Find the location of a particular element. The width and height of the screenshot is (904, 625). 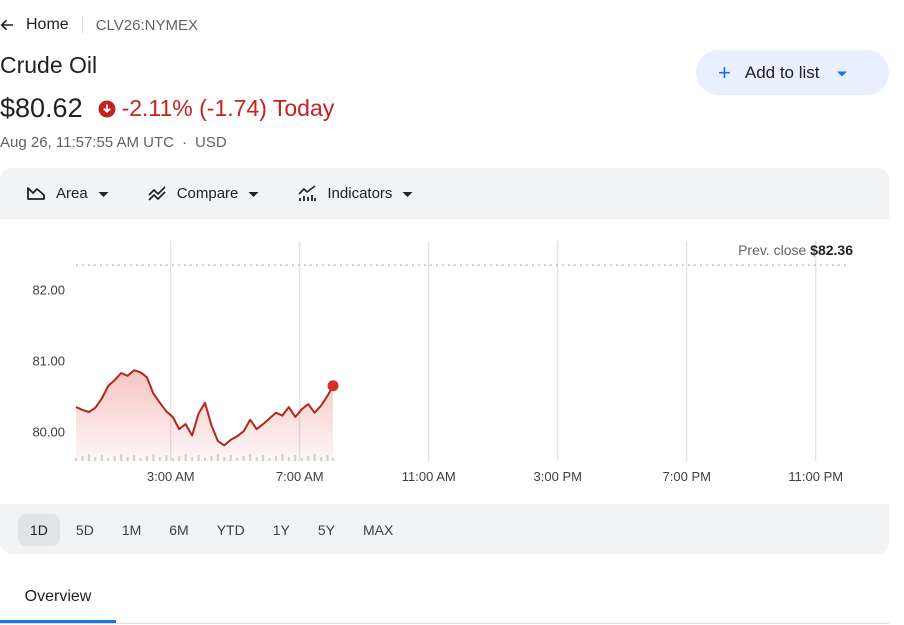

x-tick-label: 3:00 AM is located at coordinates (171, 476).